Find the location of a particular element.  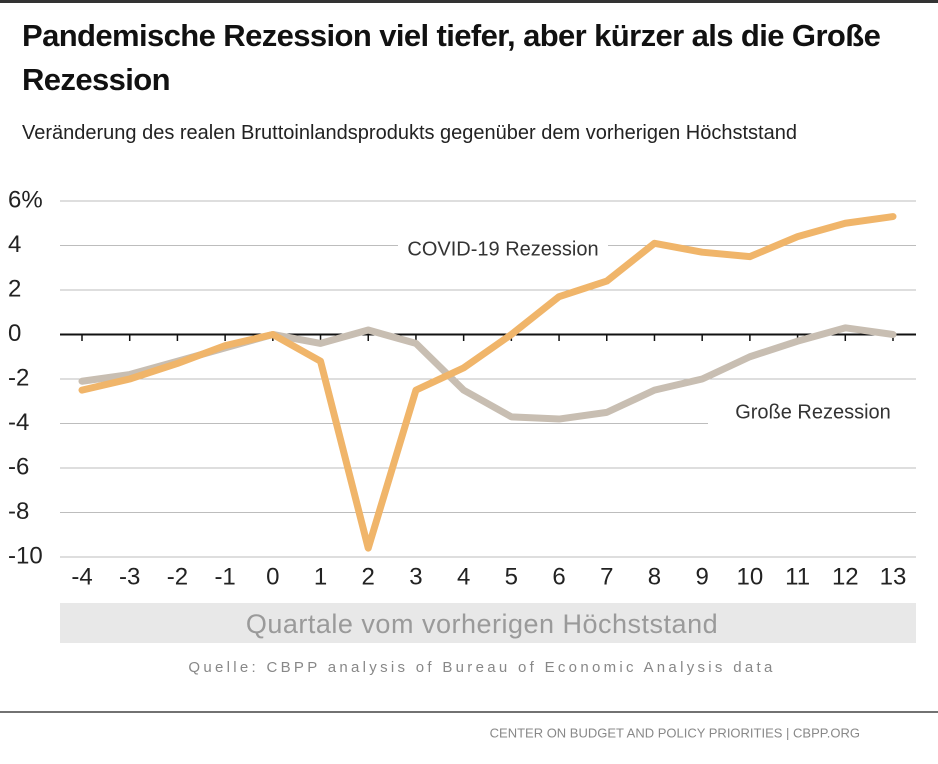

y-tick-label: 2 is located at coordinates (14, 288).